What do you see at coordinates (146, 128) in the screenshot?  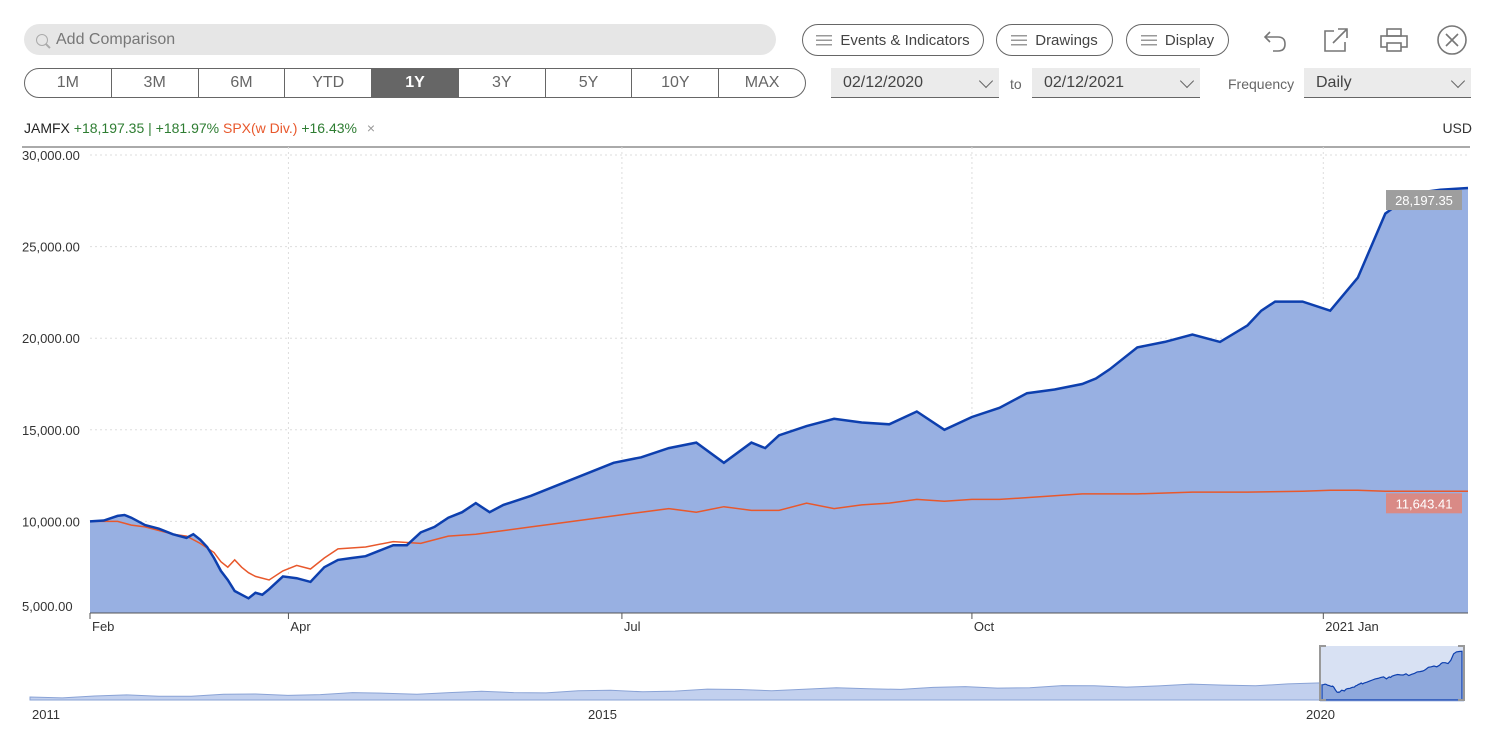 I see `legend-fund-change: +18,197.35 | +181.97%` at bounding box center [146, 128].